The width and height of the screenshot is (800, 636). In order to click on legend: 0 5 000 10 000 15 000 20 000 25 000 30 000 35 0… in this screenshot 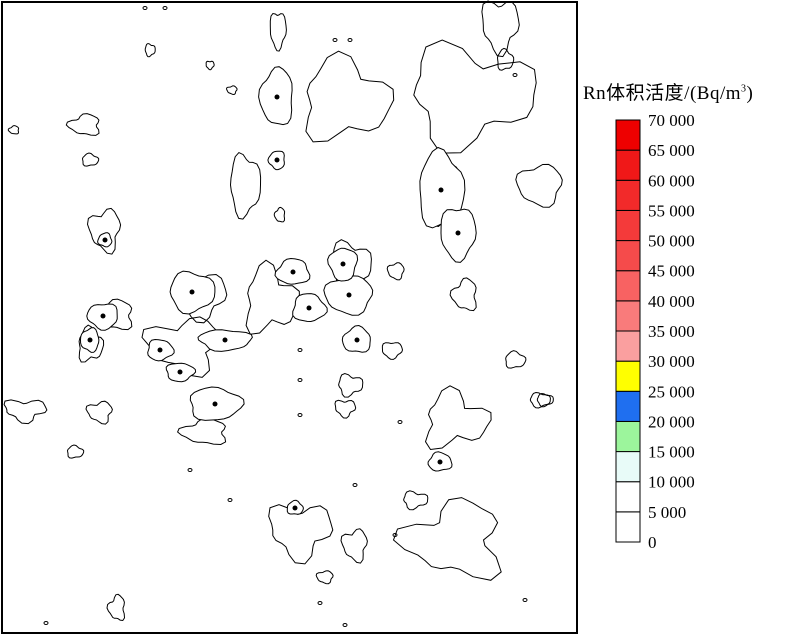, I will do `click(655, 331)`.